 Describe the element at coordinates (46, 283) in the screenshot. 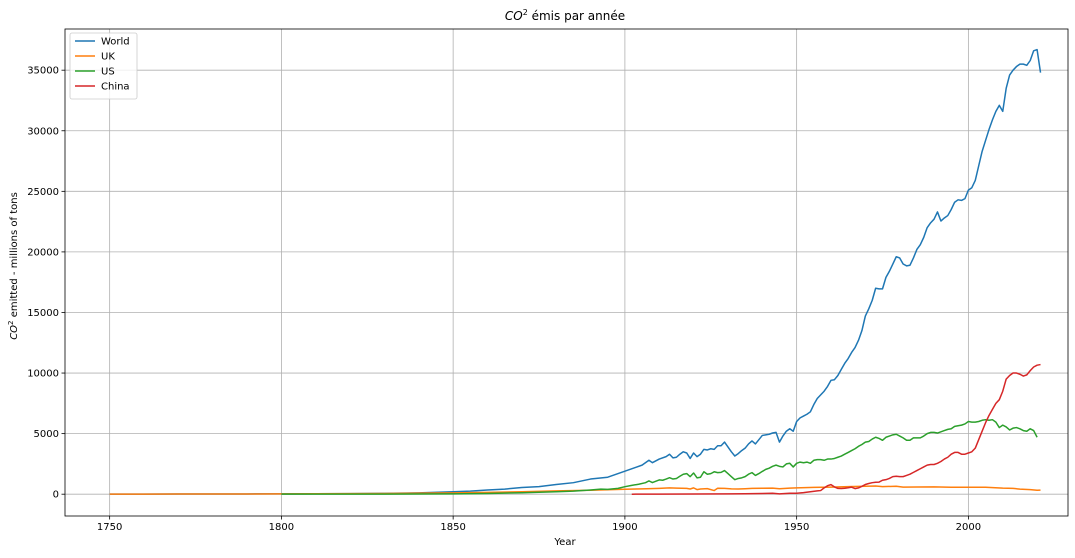

I see `y-axis: 0 5000 10000 15000 20000 25000 30000 35000` at that location.